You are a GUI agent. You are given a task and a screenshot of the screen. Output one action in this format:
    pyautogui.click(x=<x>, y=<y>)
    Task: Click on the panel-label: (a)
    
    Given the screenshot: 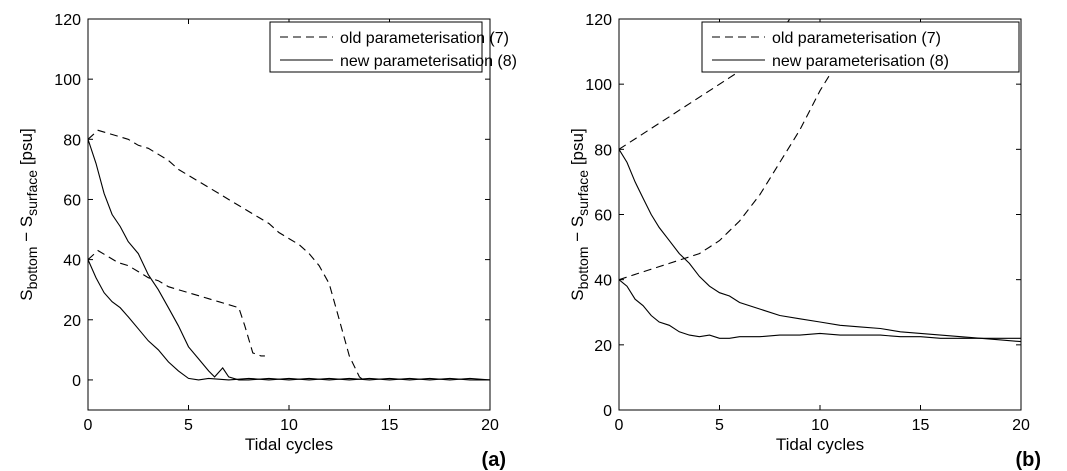 What is the action you would take?
    pyautogui.click(x=494, y=460)
    